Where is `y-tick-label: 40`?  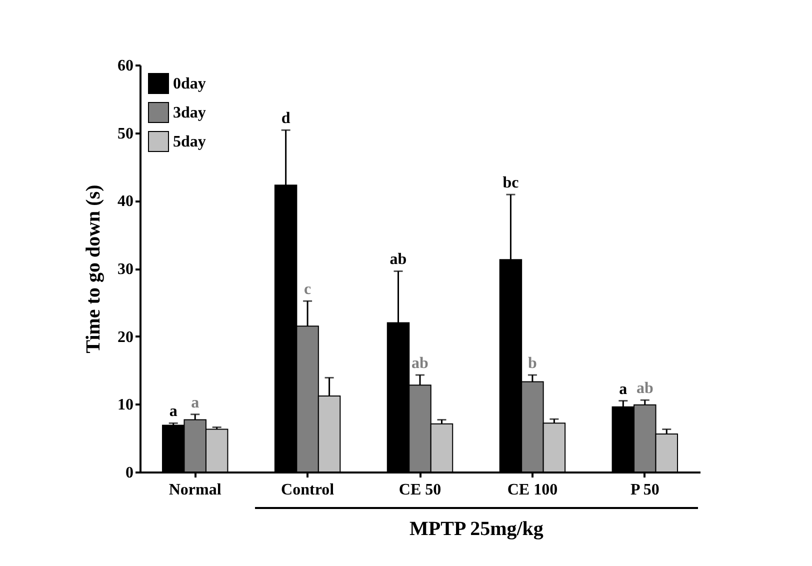
y-tick-label: 40 is located at coordinates (126, 201).